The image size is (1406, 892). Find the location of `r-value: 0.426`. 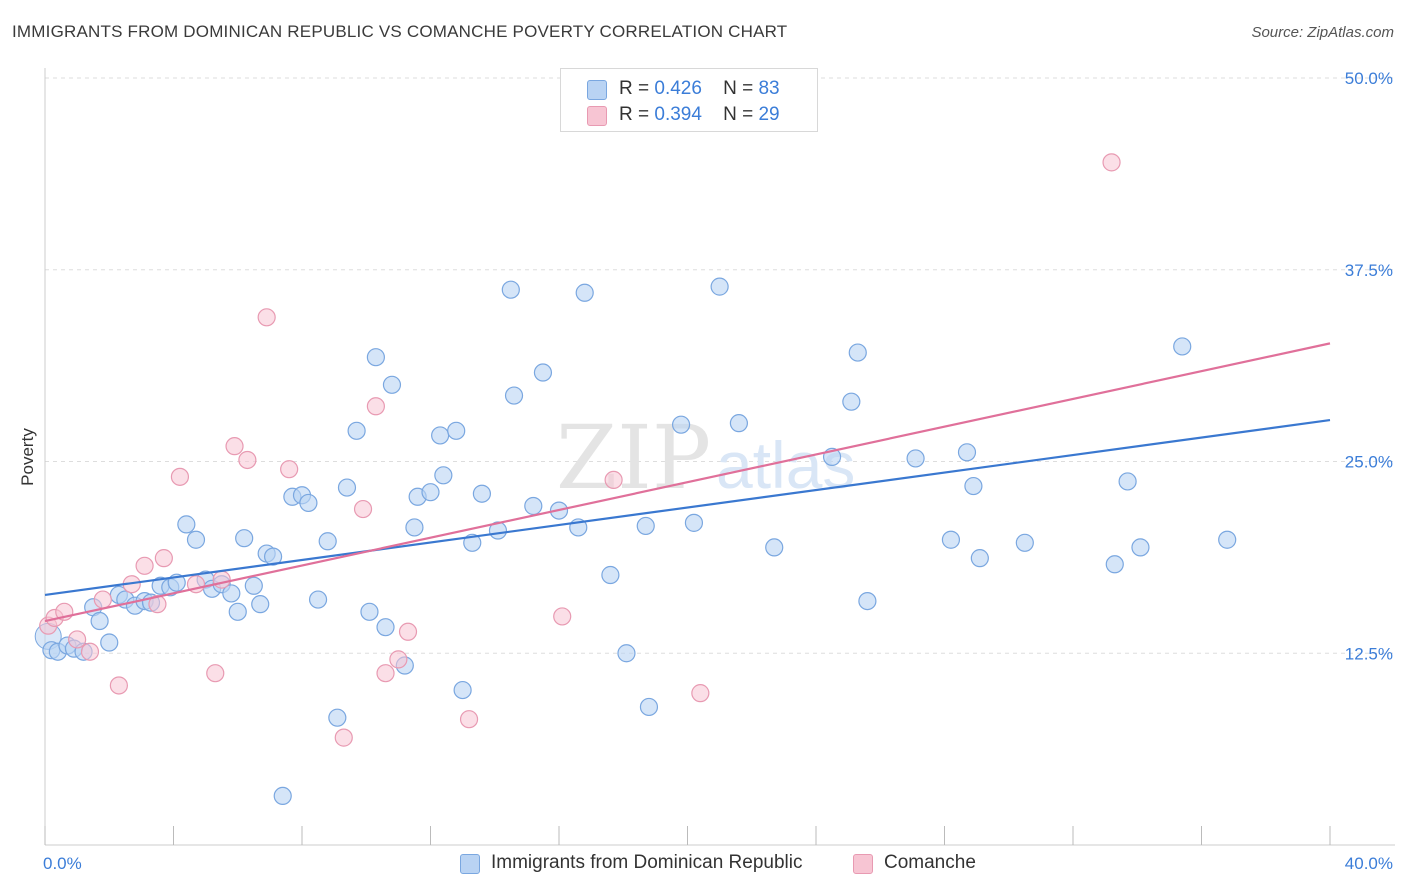

r-value: 0.426 is located at coordinates (678, 88).